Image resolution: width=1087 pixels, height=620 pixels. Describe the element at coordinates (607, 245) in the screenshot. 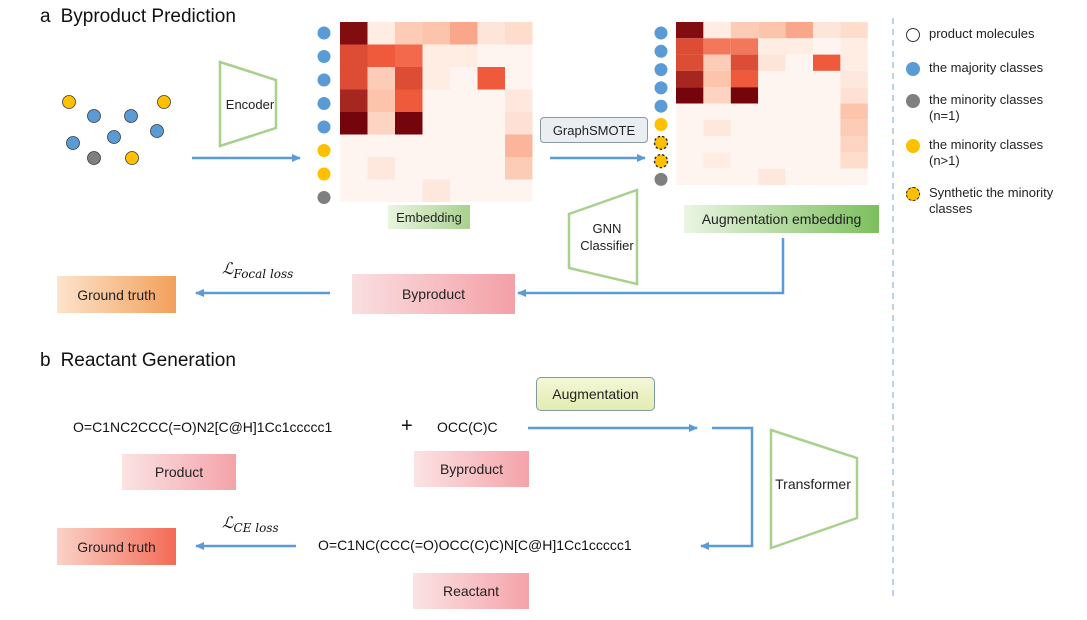

I see `gnn-line2: Classifier` at that location.